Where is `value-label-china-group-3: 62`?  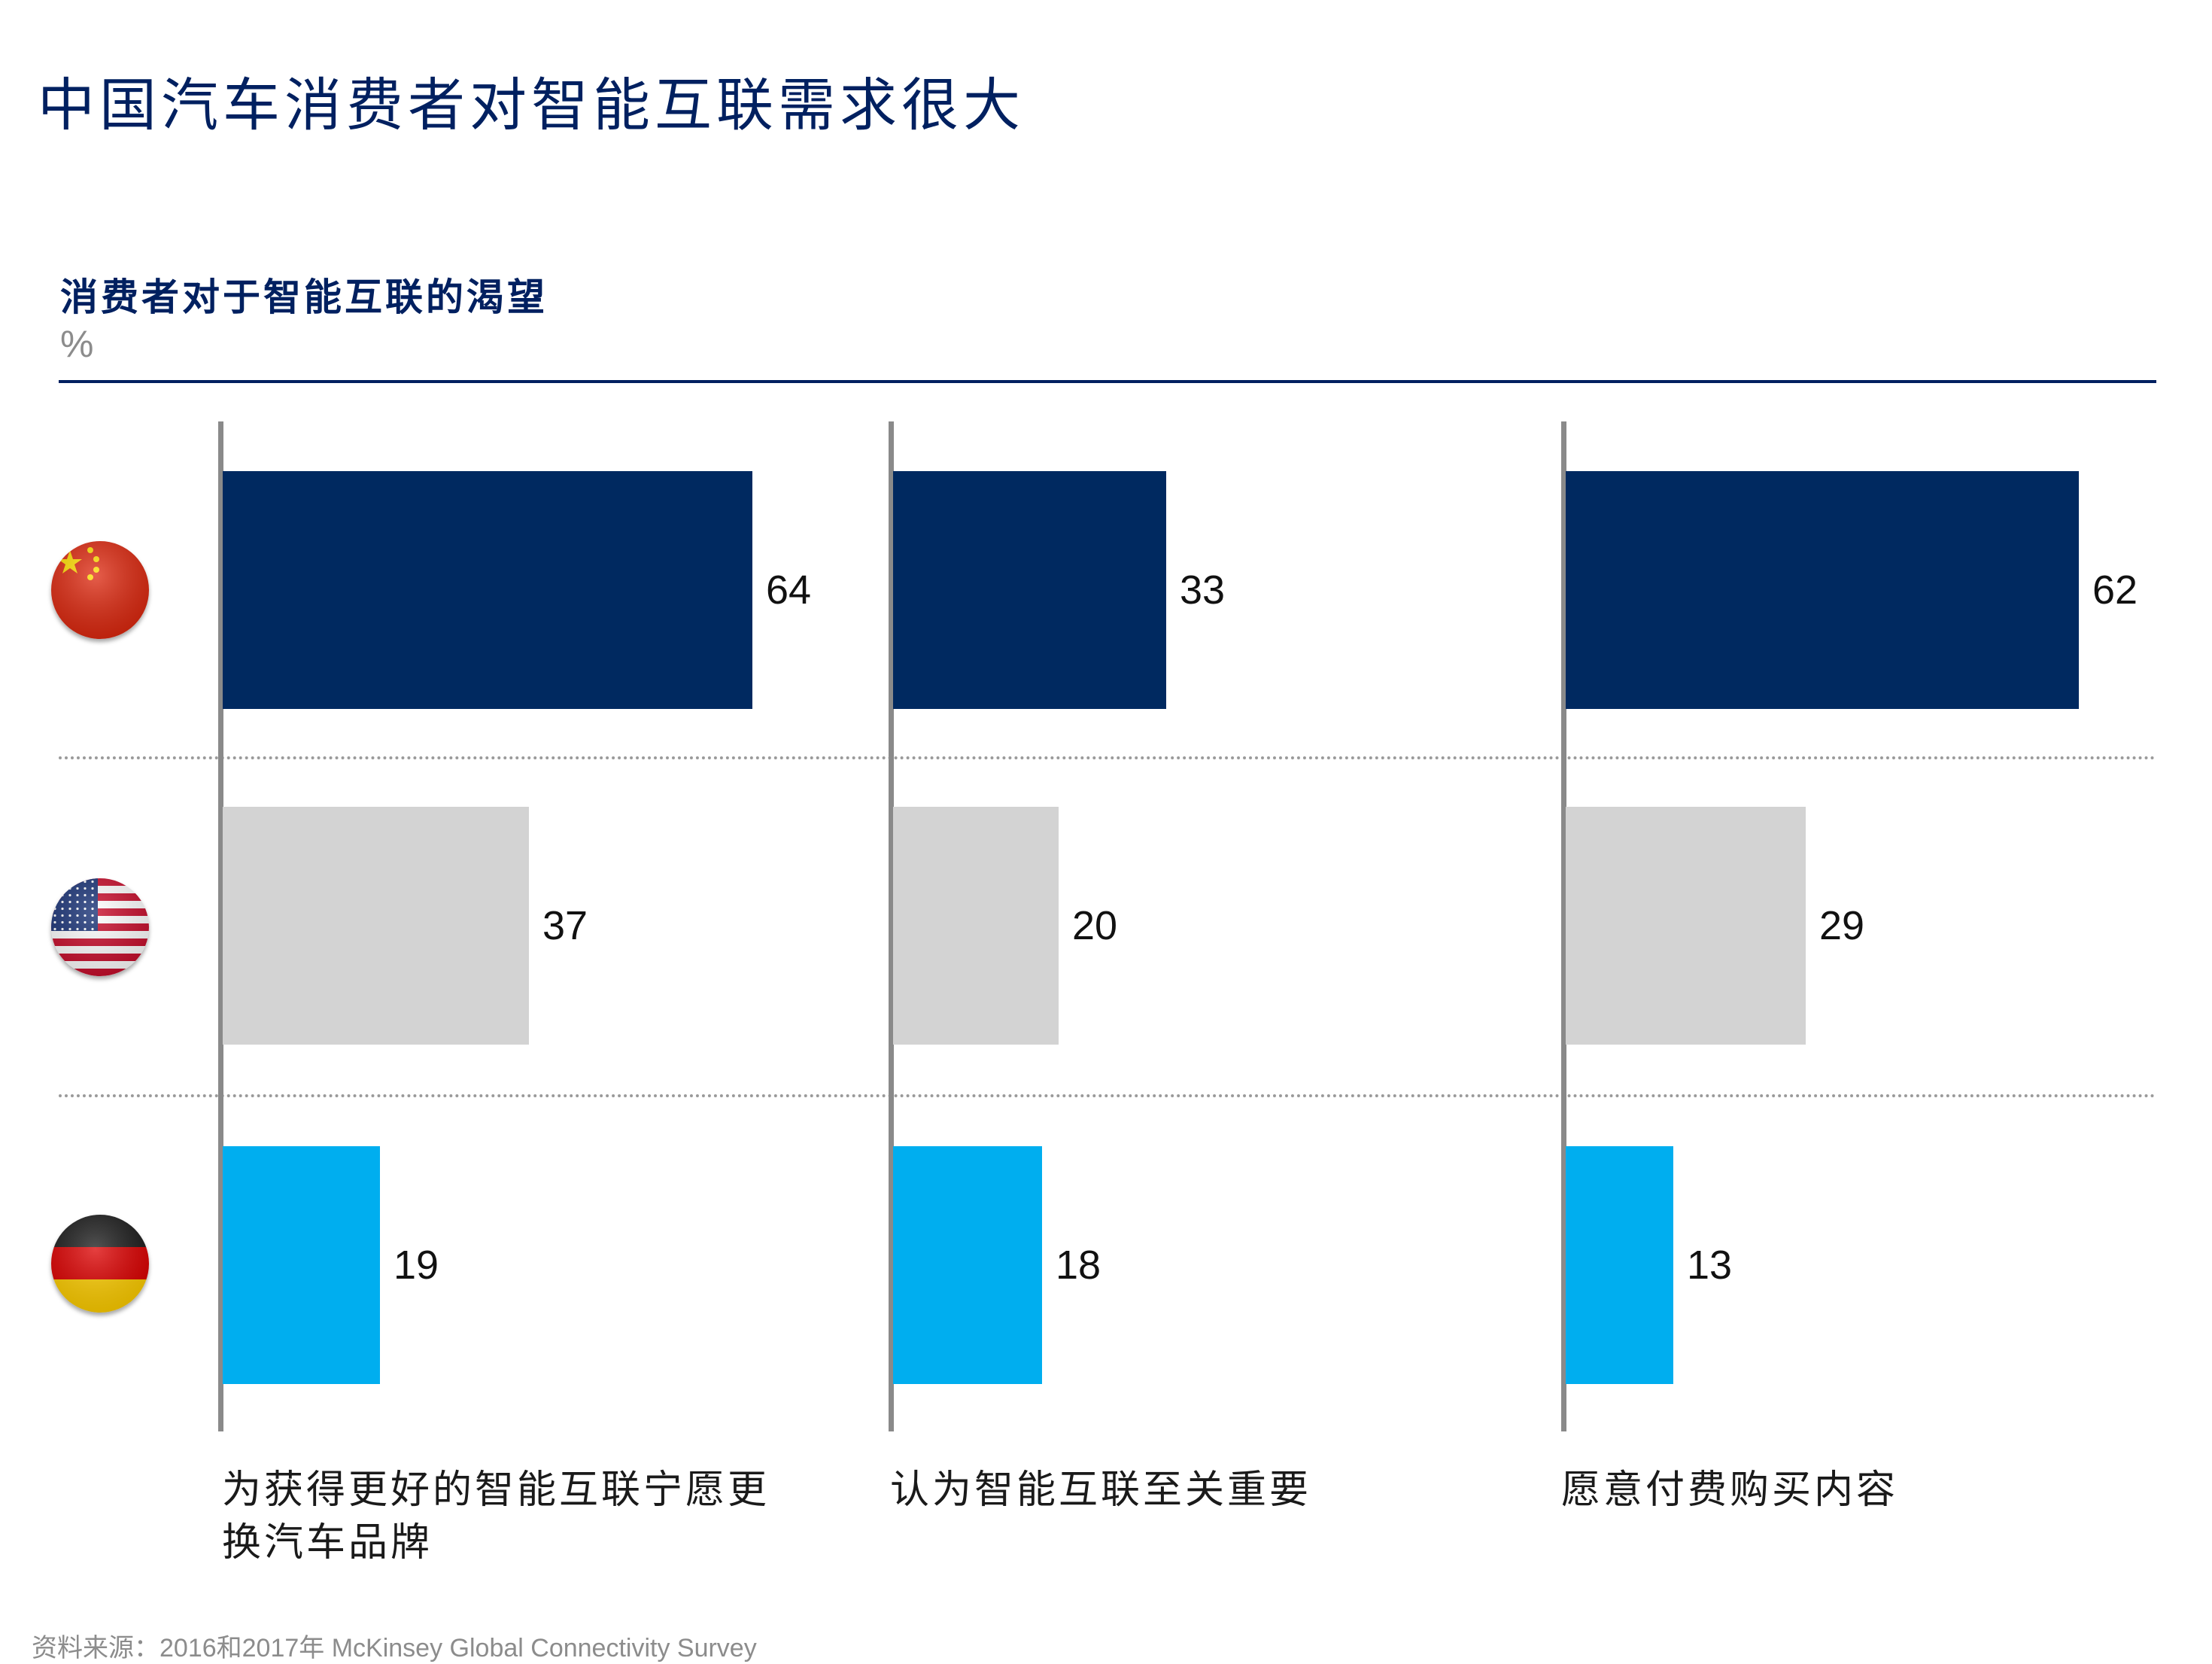 value-label-china-group-3: 62 is located at coordinates (2115, 590).